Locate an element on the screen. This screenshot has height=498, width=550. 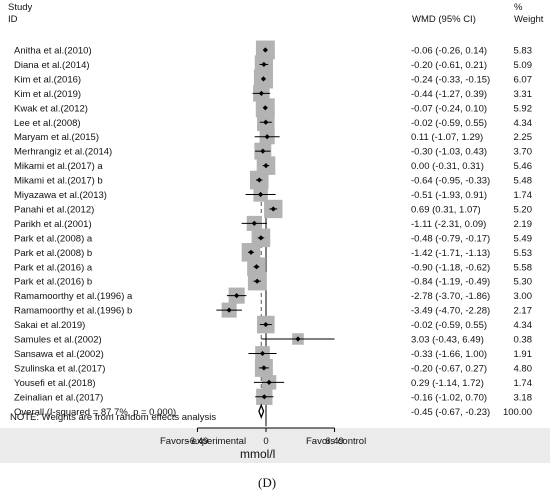
effect-label: 0.29 (-1.14, 1.72) is located at coordinates (447, 383).